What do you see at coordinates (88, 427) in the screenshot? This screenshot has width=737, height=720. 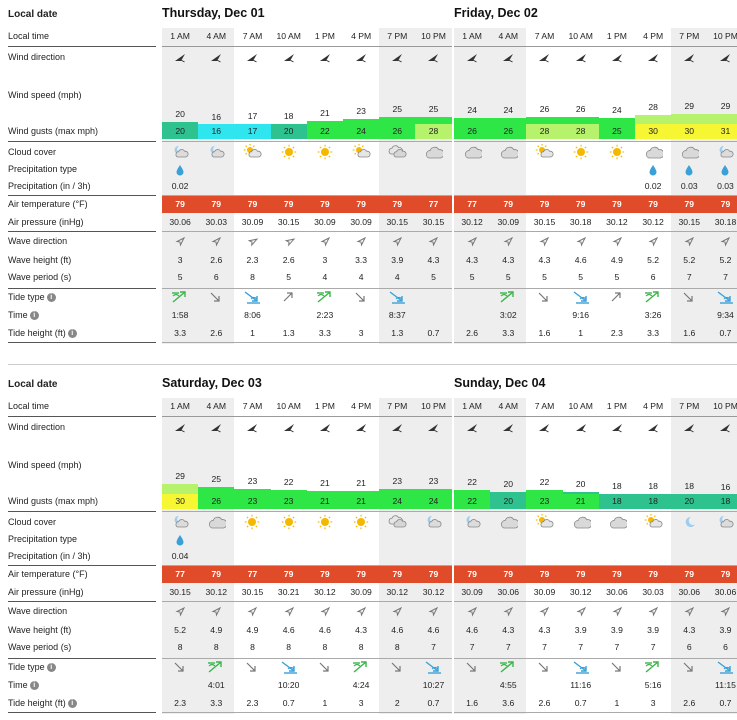 I see `wind-direction-label: Wind direction` at bounding box center [88, 427].